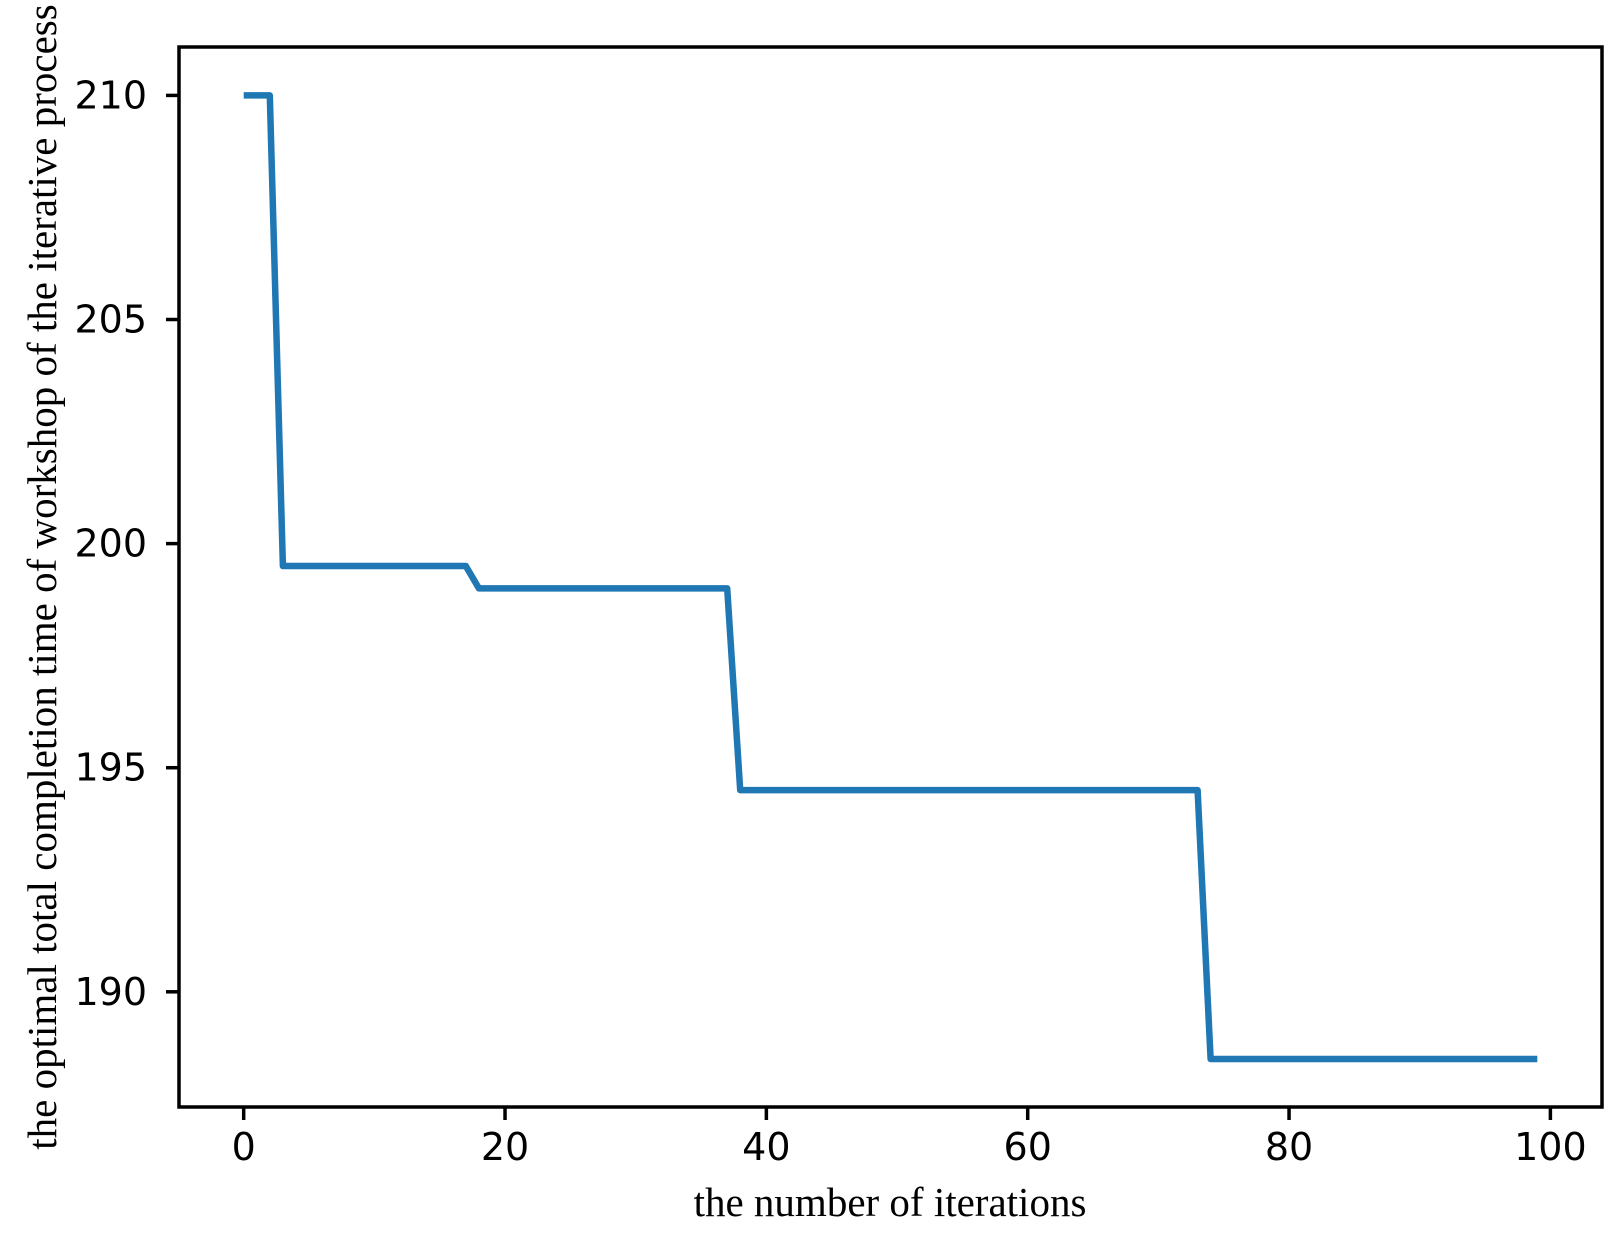 The height and width of the screenshot is (1245, 1623). What do you see at coordinates (110, 320) in the screenshot?
I see `y-tick-label: 205` at bounding box center [110, 320].